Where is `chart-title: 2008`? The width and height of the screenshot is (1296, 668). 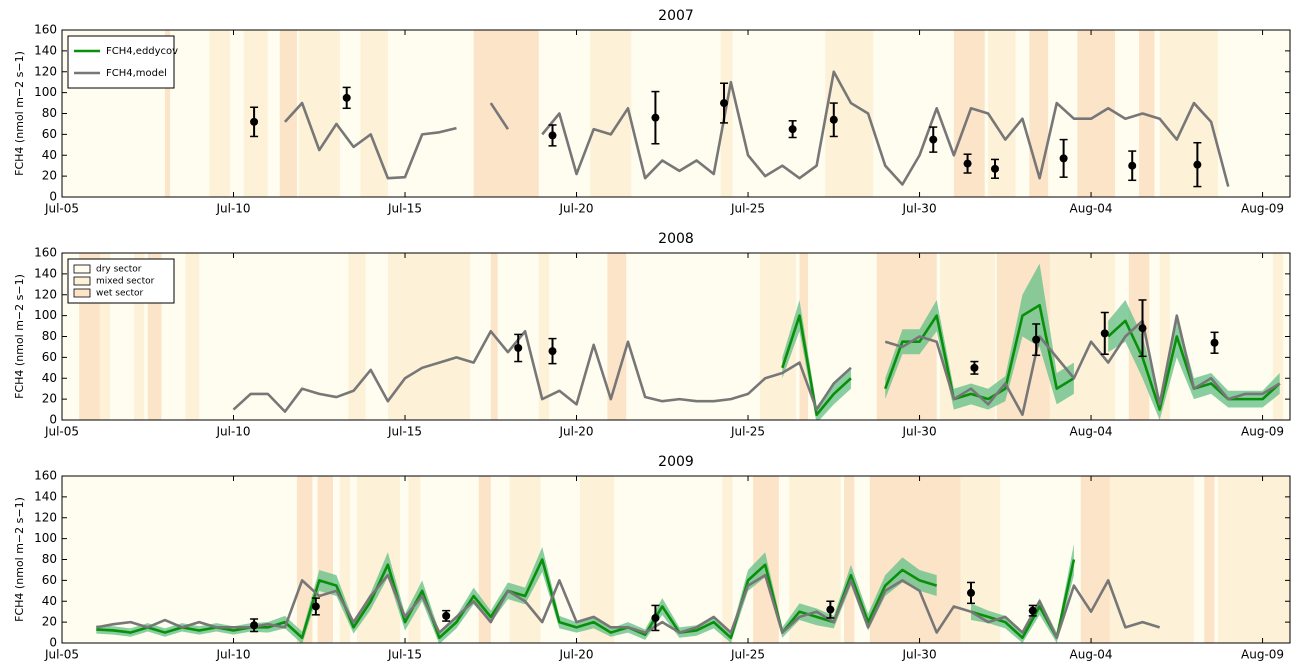
chart-title: 2008 is located at coordinates (676, 239).